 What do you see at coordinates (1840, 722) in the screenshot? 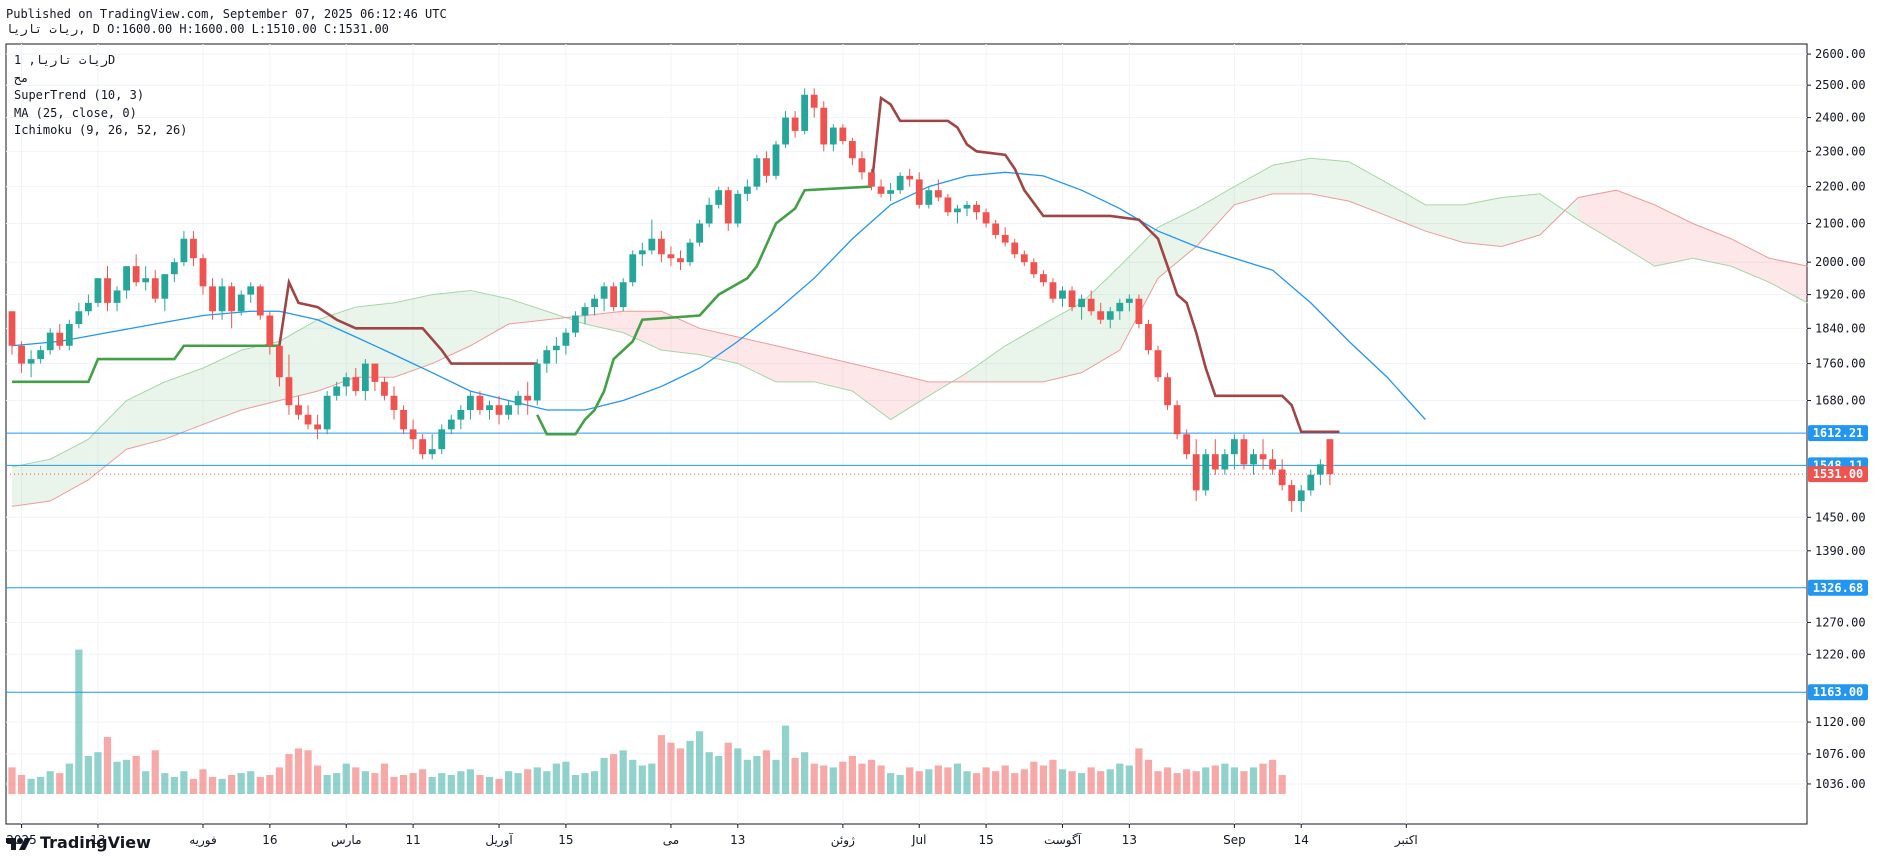
I see `y-tick-label: 1120.00` at bounding box center [1840, 722].